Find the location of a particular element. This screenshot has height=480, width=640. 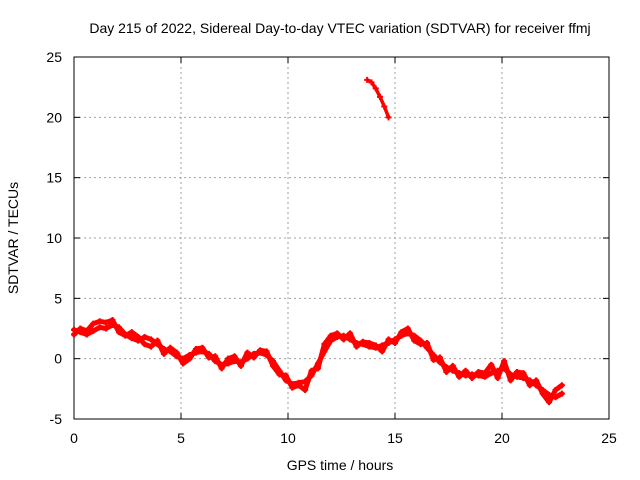

y-tick-label: 15 is located at coordinates (54, 178).